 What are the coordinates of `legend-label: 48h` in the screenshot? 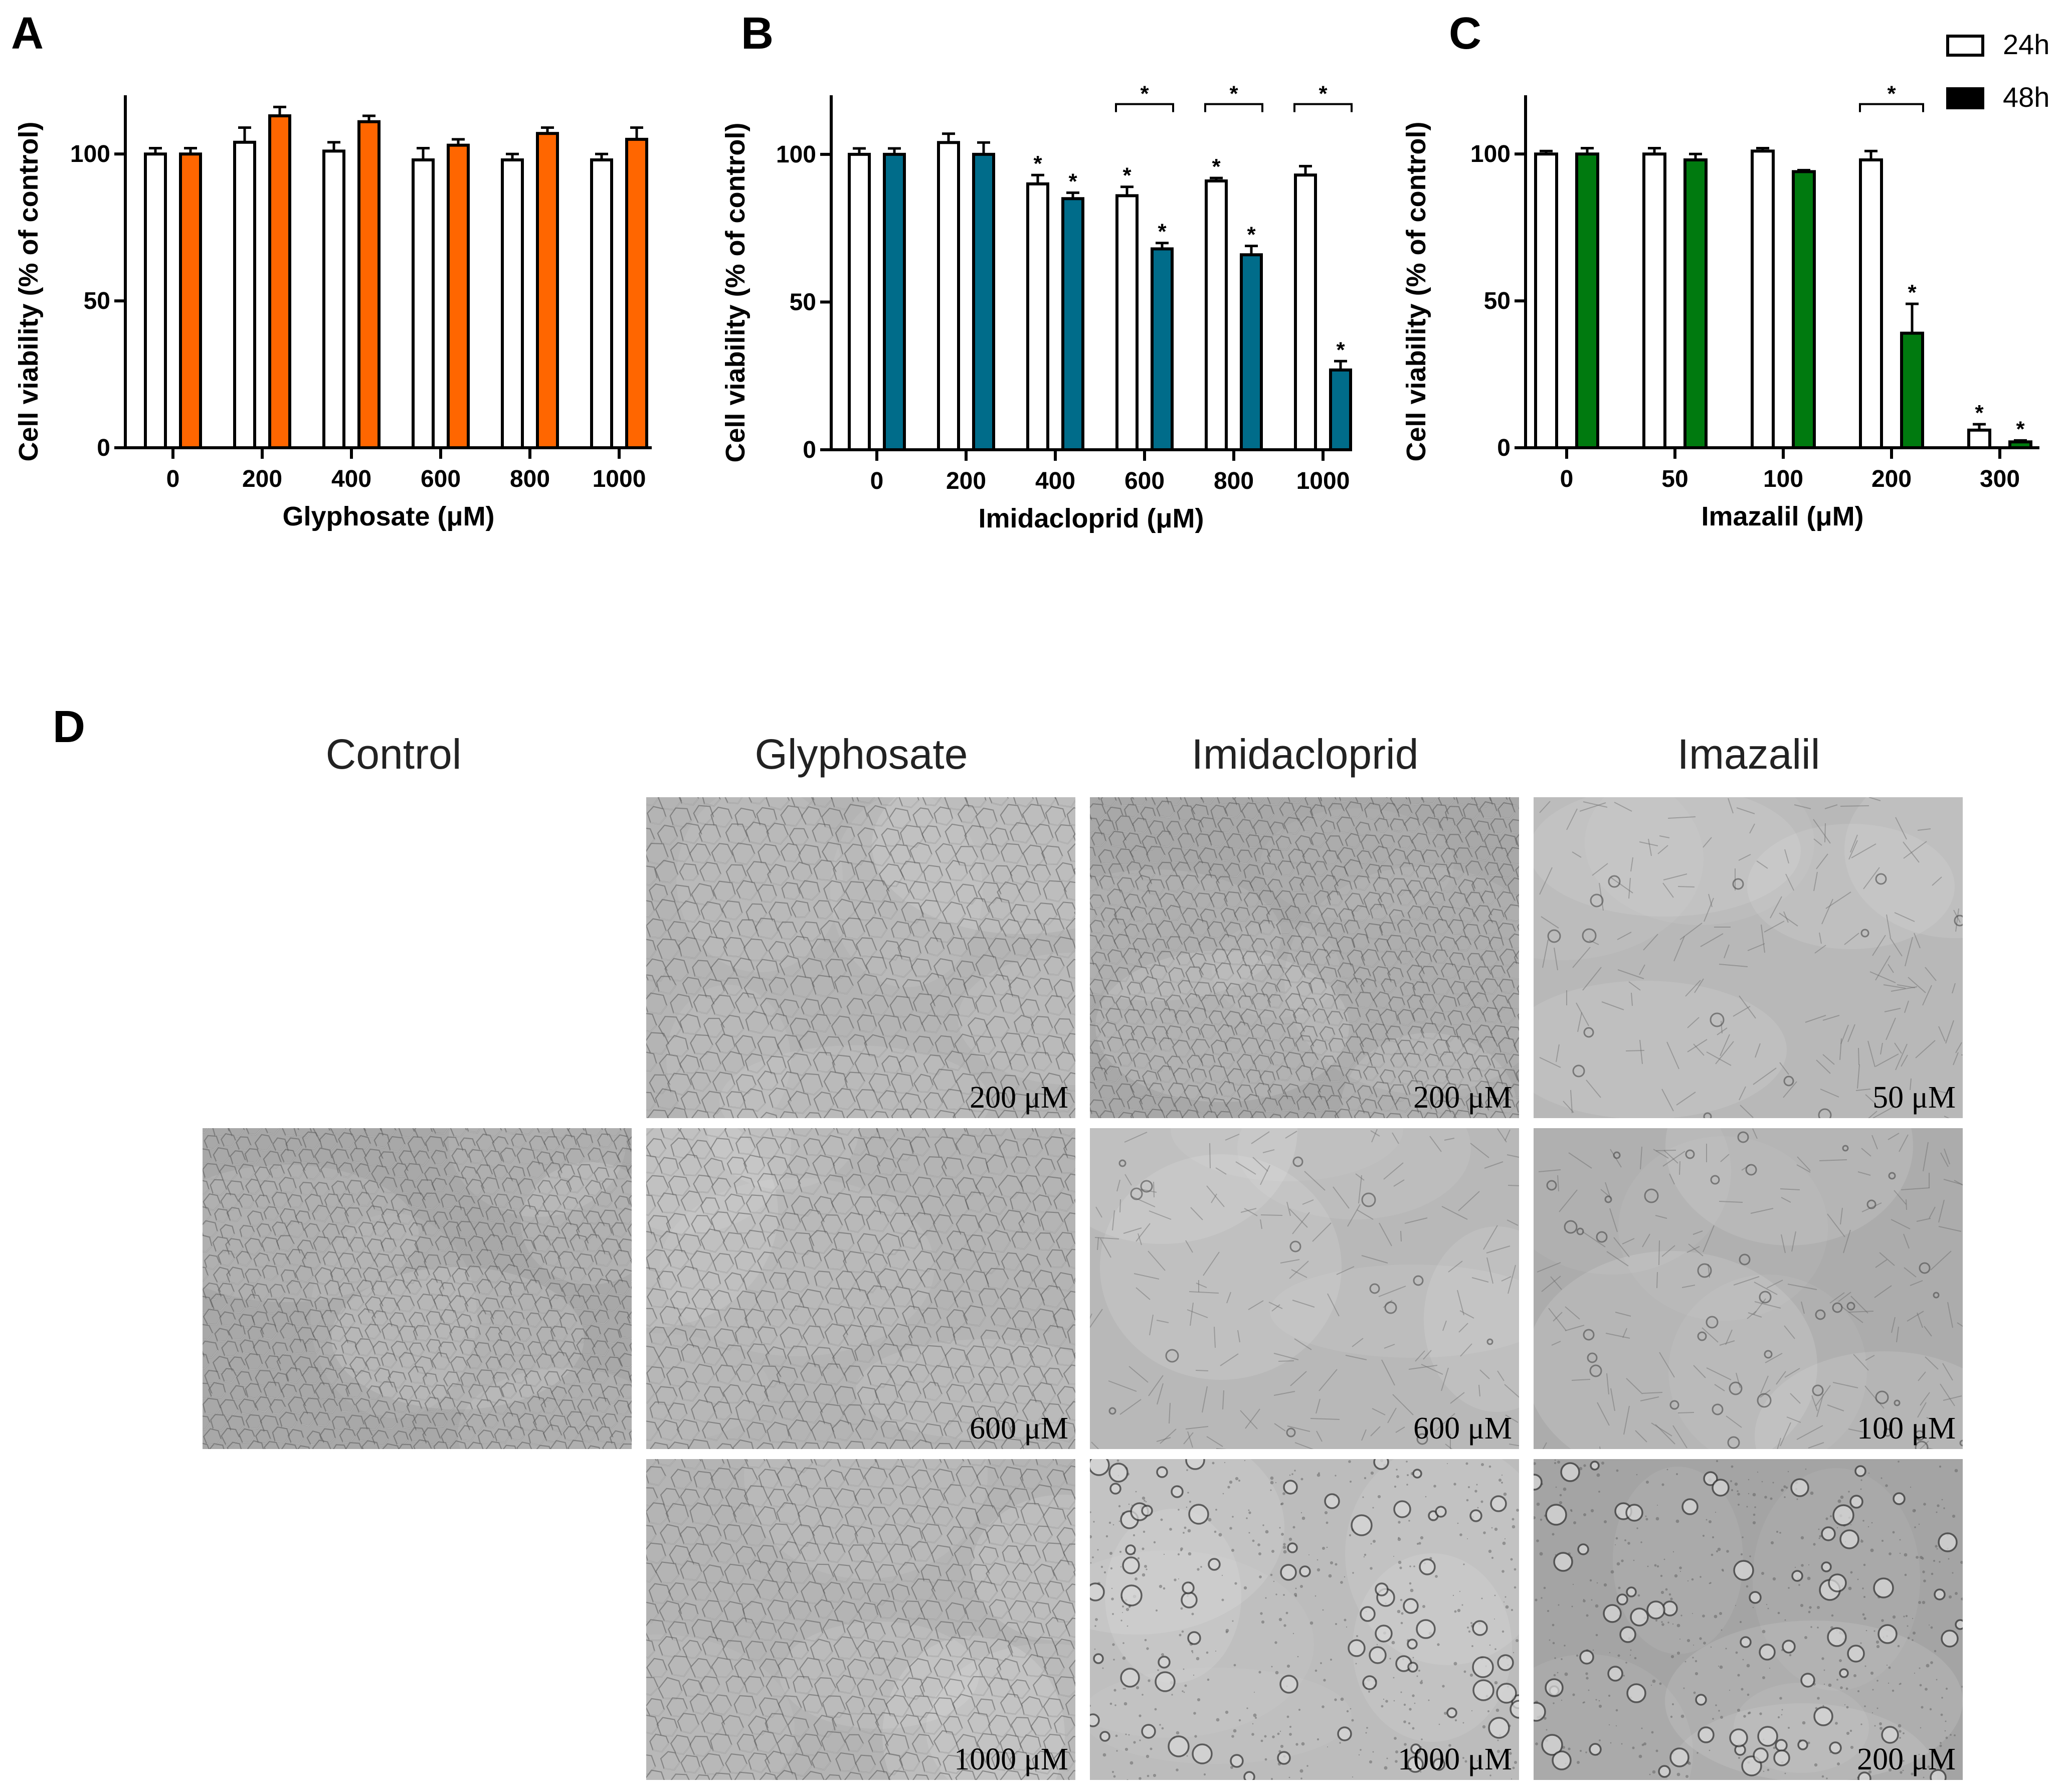 It's located at (2026, 97).